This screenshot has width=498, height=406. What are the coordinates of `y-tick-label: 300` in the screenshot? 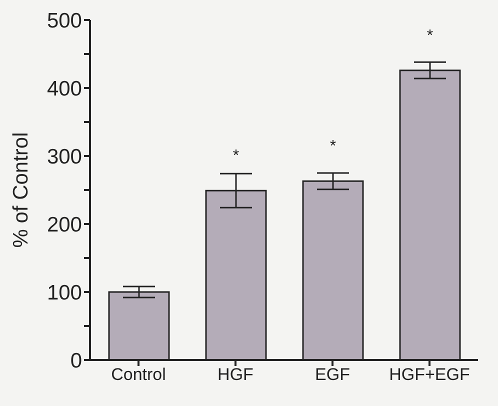 It's located at (64, 156).